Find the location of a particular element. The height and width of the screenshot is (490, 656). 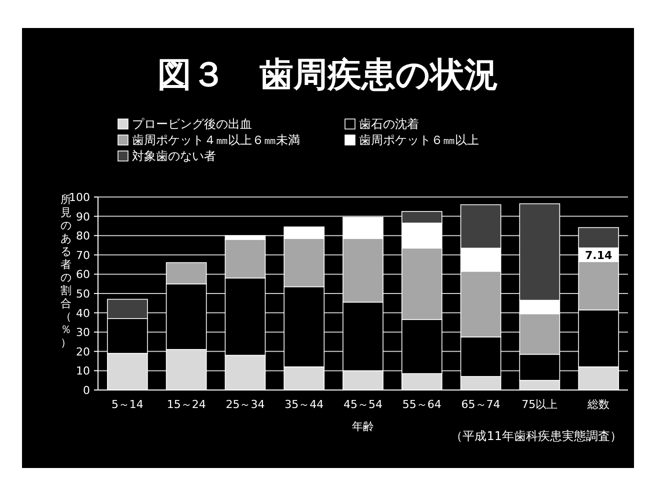

y-tick-label: 10 is located at coordinates (83, 371).